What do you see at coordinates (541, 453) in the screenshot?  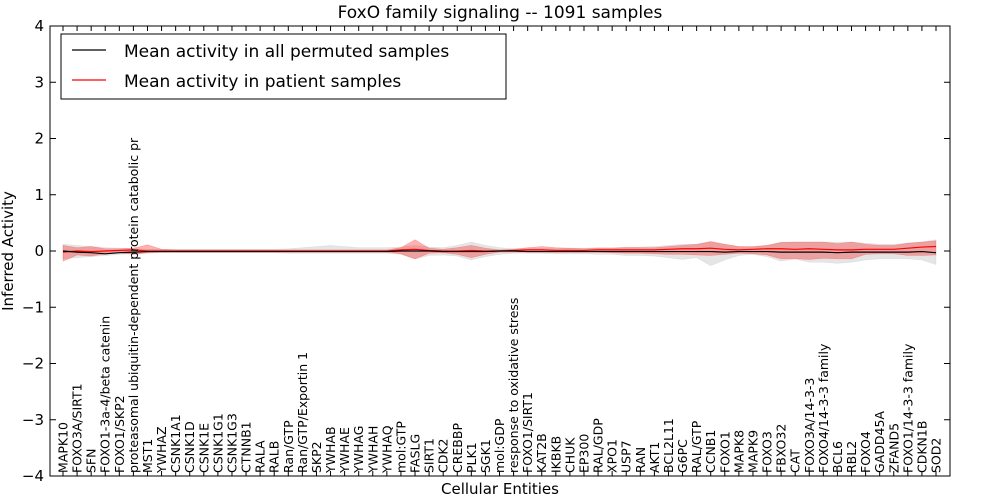 I see `x-tick-label: KAT2B` at bounding box center [541, 453].